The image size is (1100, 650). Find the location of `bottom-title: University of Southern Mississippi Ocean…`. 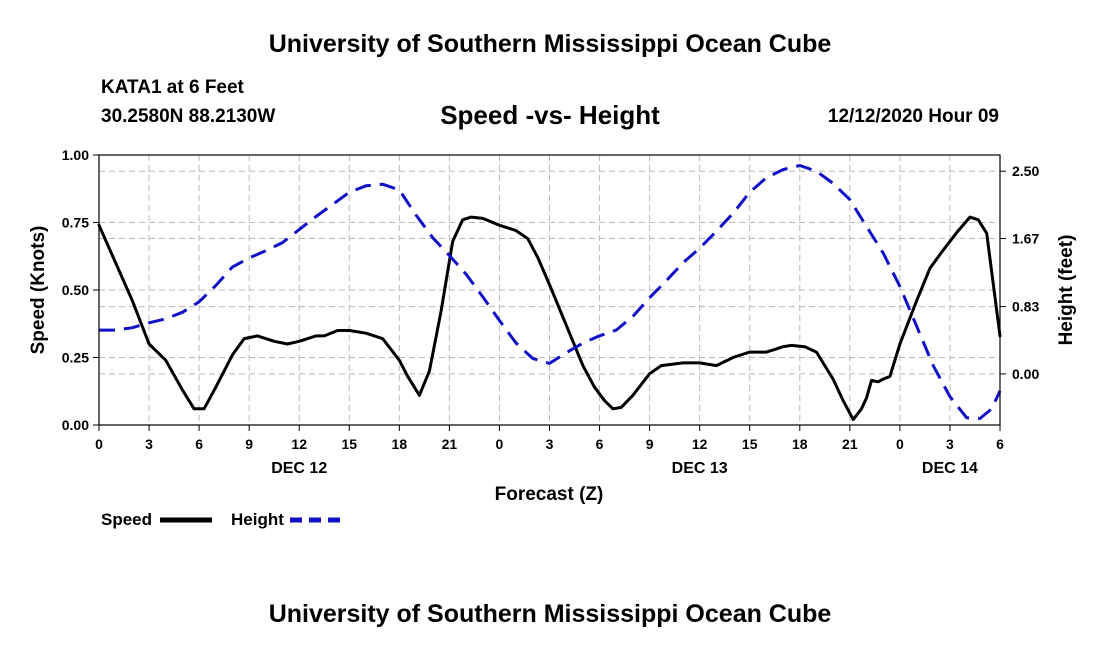

bottom-title: University of Southern Mississippi Ocean… is located at coordinates (550, 614).